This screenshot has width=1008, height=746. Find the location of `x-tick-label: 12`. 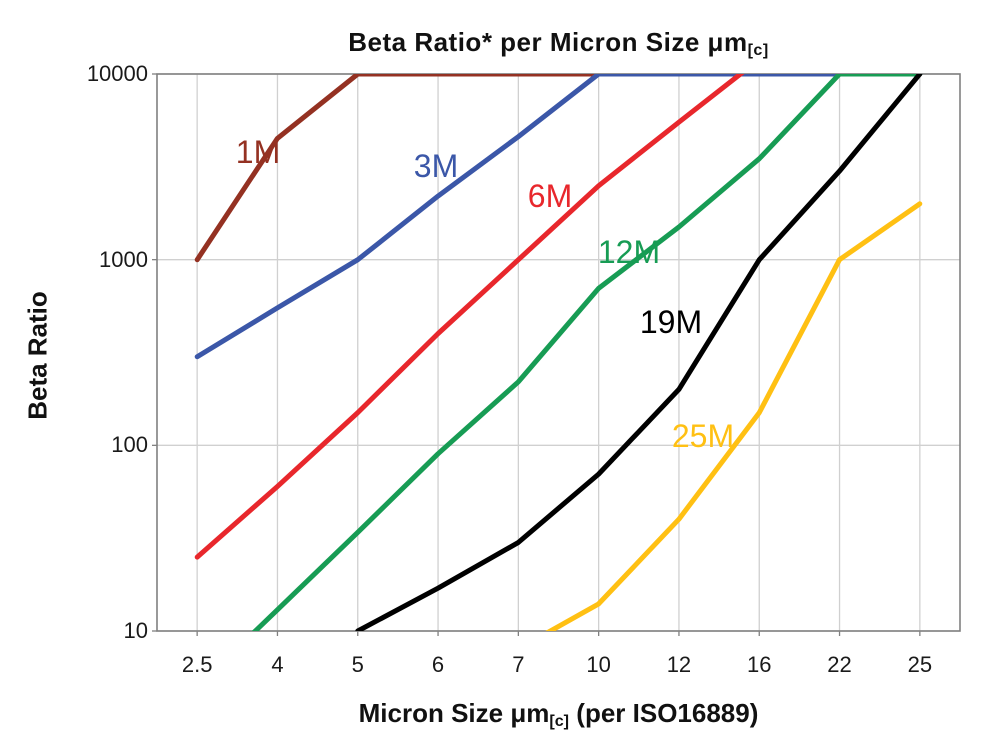

x-tick-label: 12 is located at coordinates (679, 664).